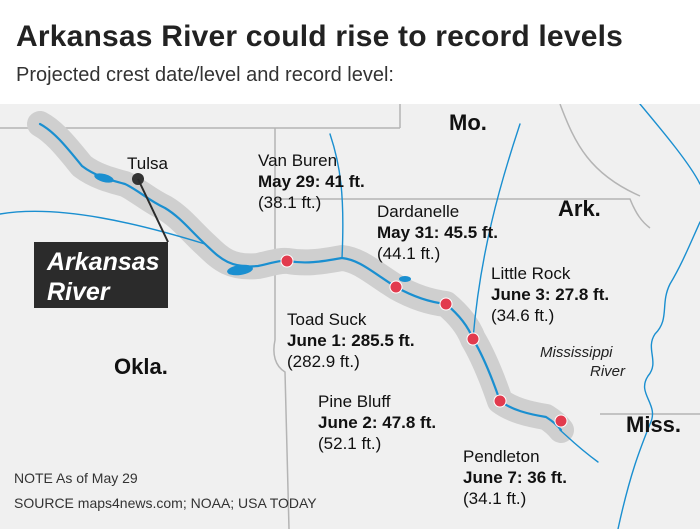 Image resolution: width=700 pixels, height=529 pixels. What do you see at coordinates (351, 340) in the screenshot?
I see `gauge-crest-toad-suck: June 1: 285.5 ft.` at bounding box center [351, 340].